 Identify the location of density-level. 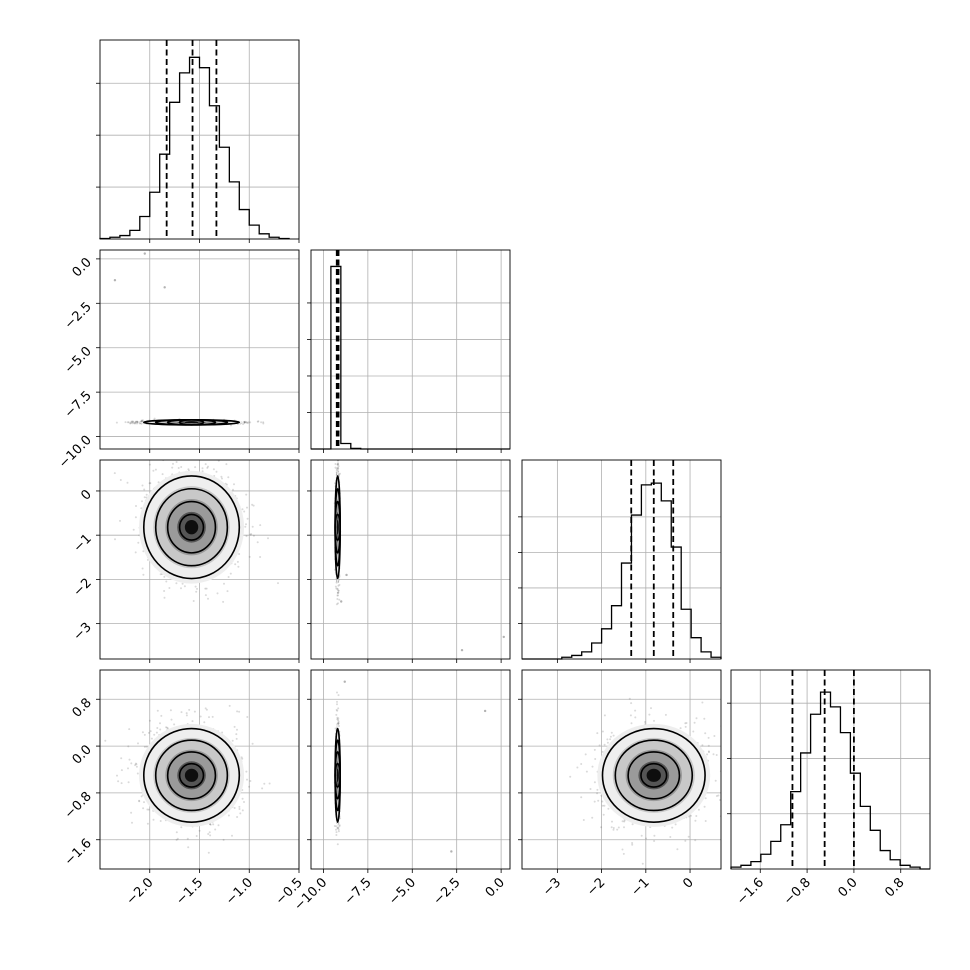
(191, 775).